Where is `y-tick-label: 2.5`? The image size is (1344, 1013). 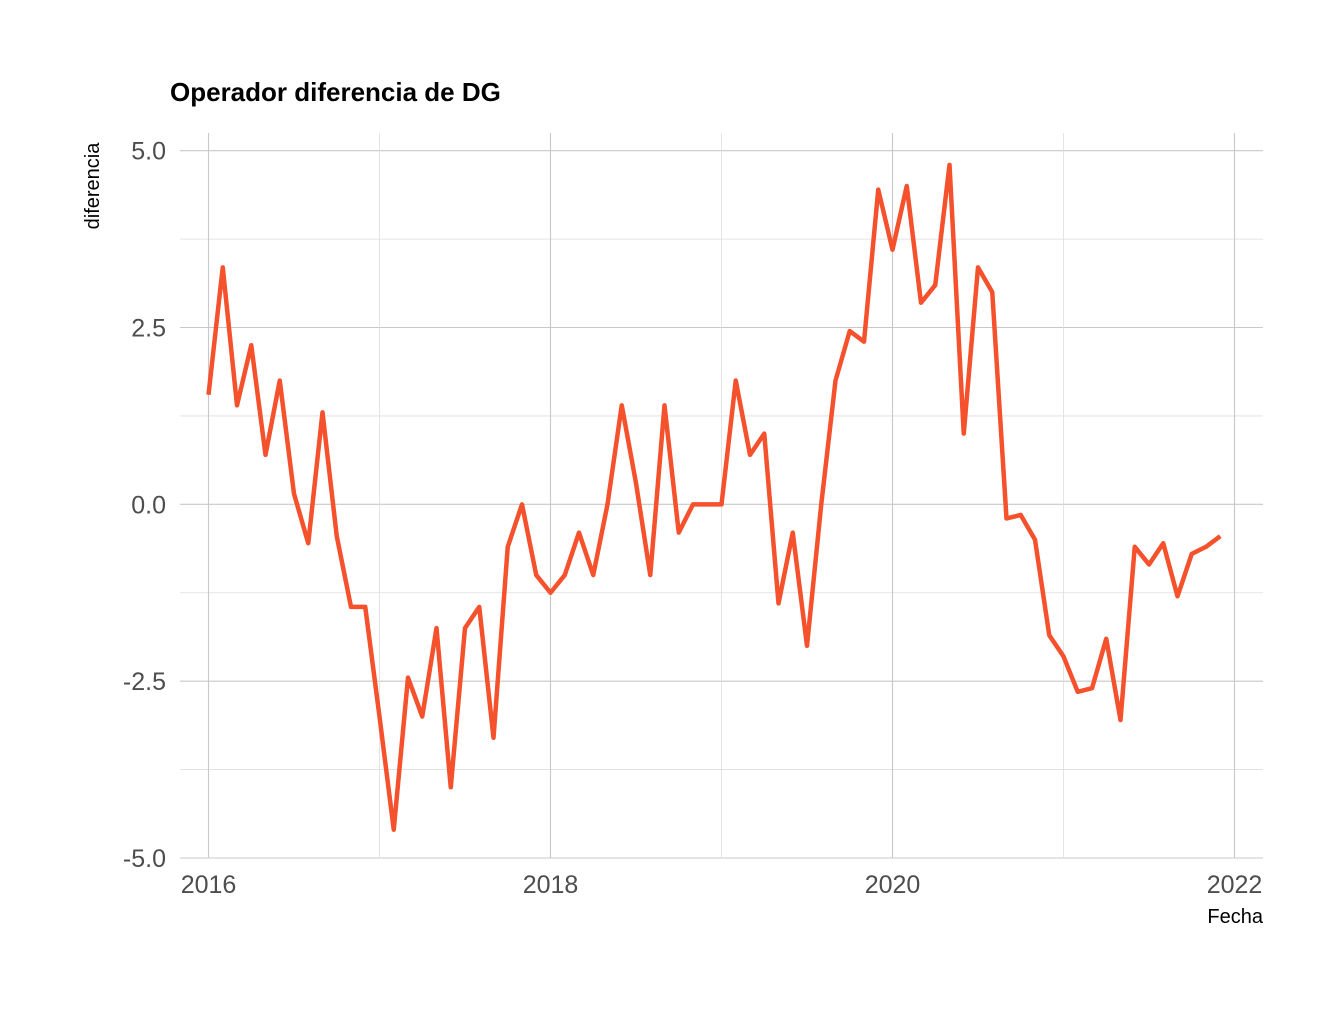
y-tick-label: 2.5 is located at coordinates (148, 329).